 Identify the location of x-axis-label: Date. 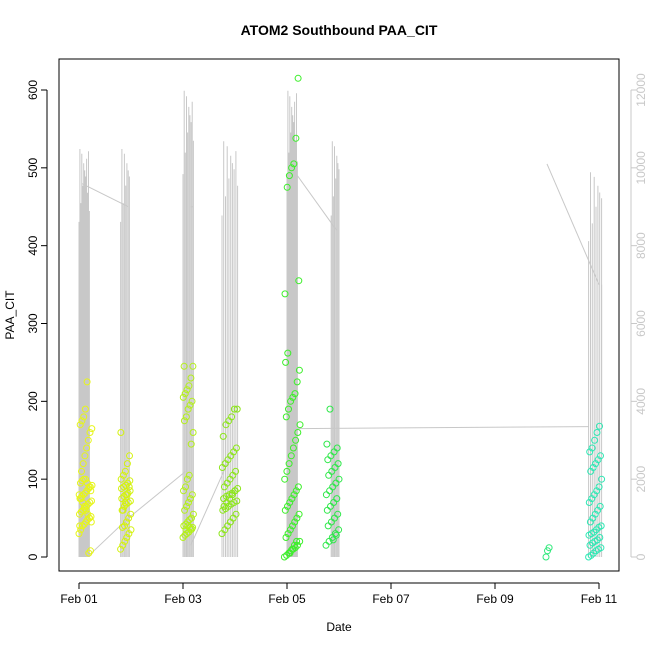
(339, 627).